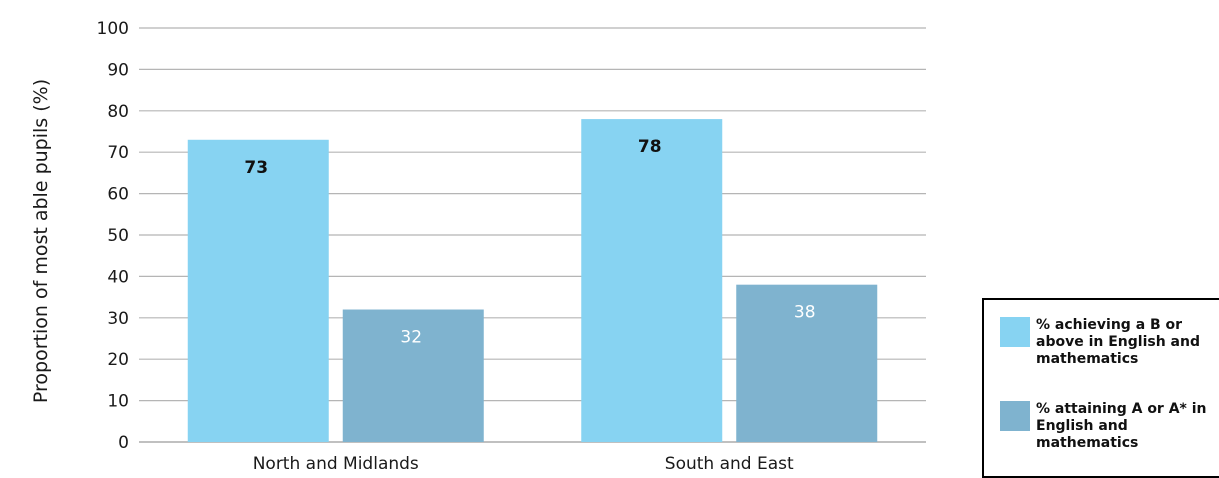  Describe the element at coordinates (41, 241) in the screenshot. I see `y-axis-label: Proportion of most able pupils (%)` at that location.